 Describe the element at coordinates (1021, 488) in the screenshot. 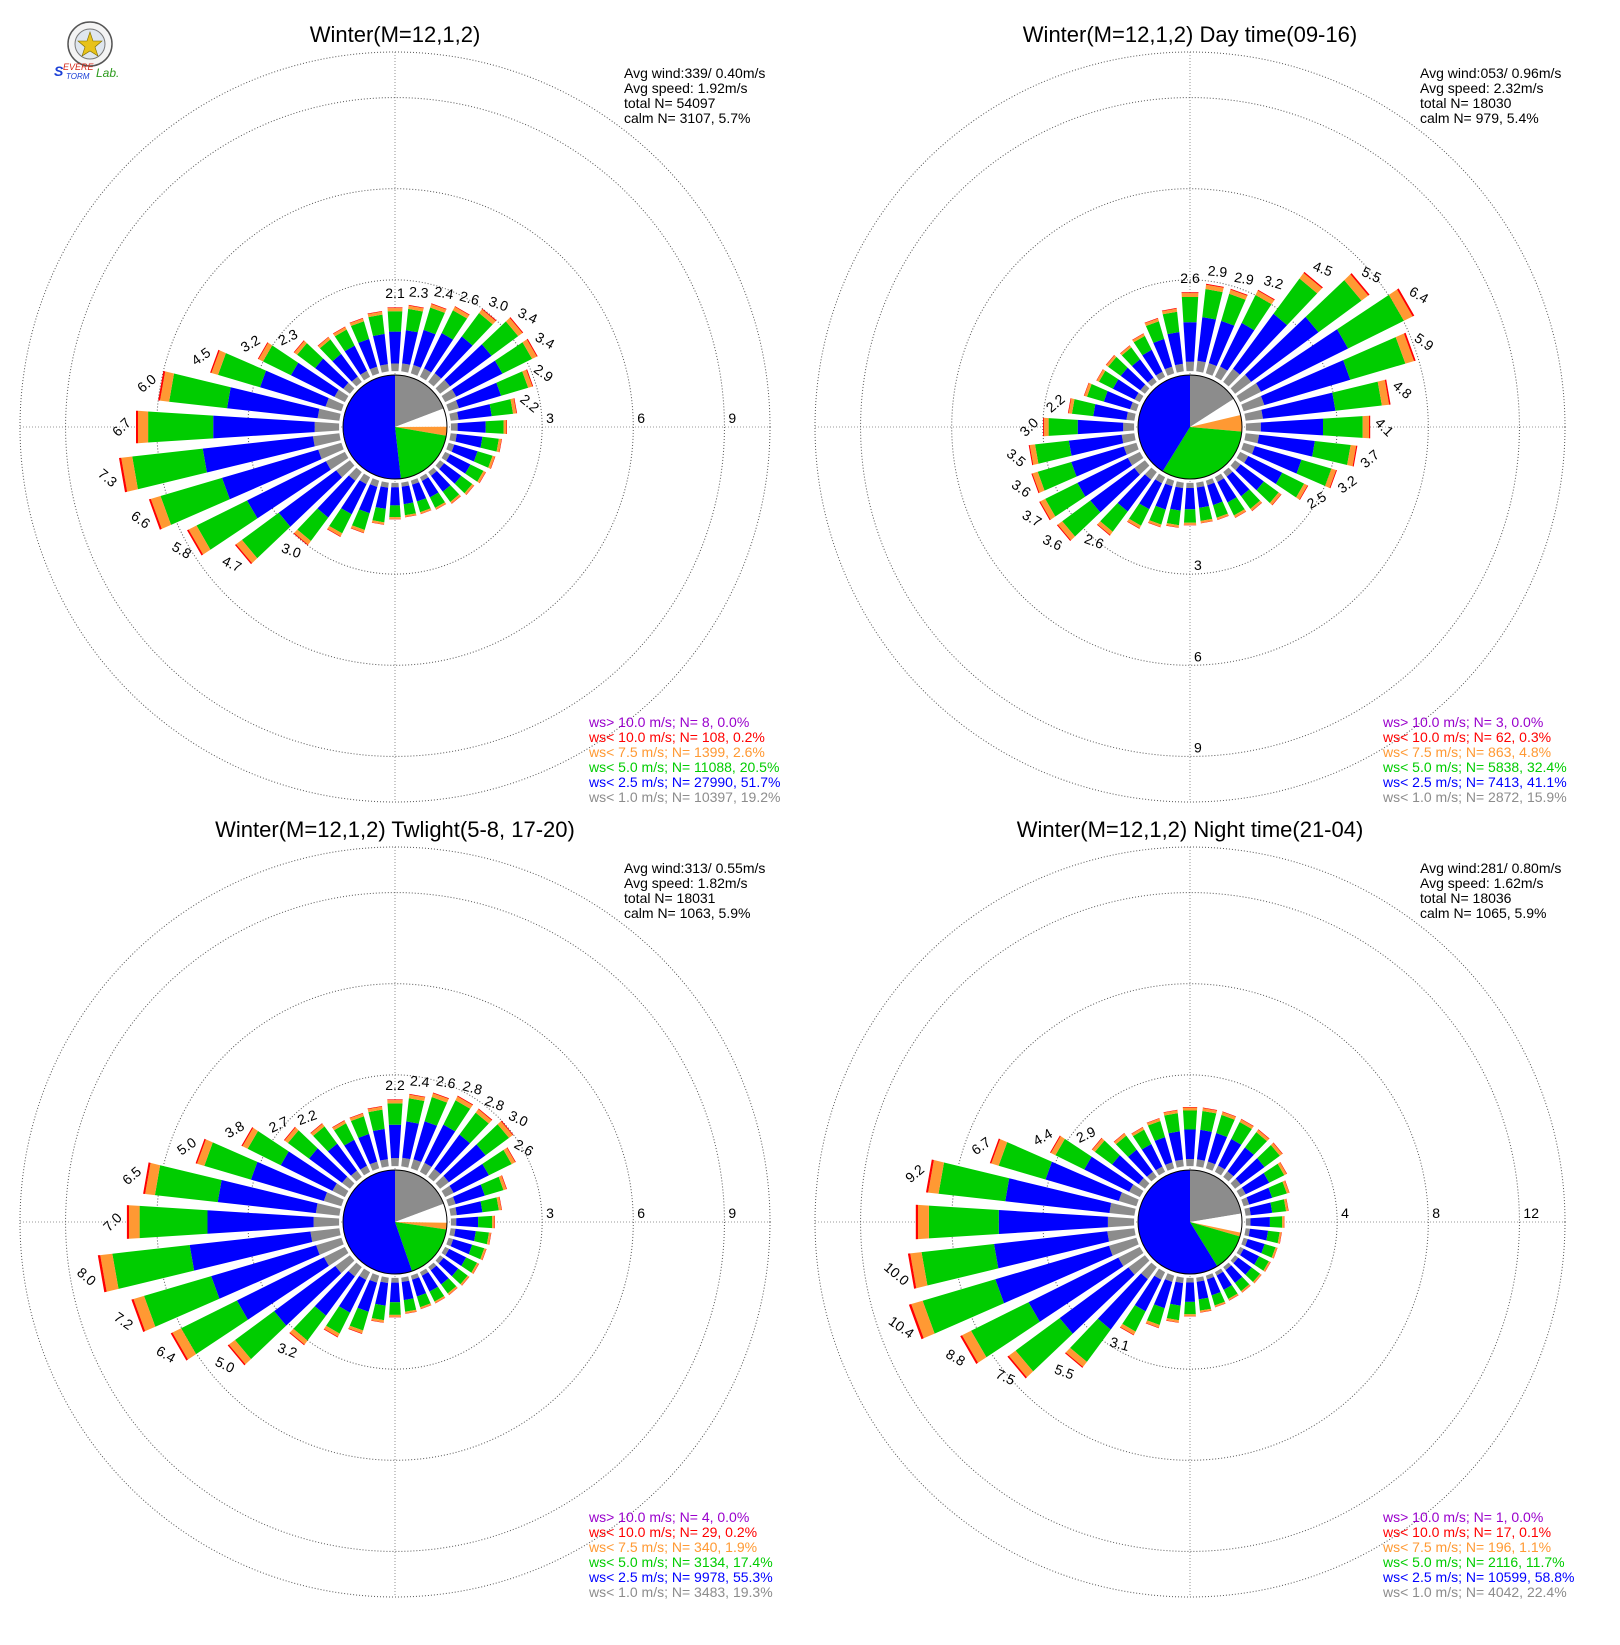

I see `bar-label: 3.6` at that location.